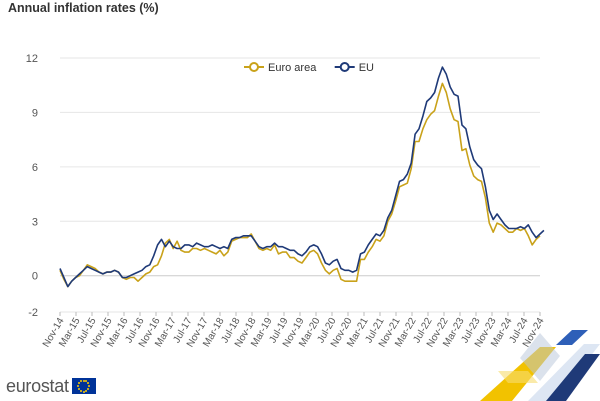  Describe the element at coordinates (292, 68) in the screenshot. I see `legend-label: Euro area` at that location.